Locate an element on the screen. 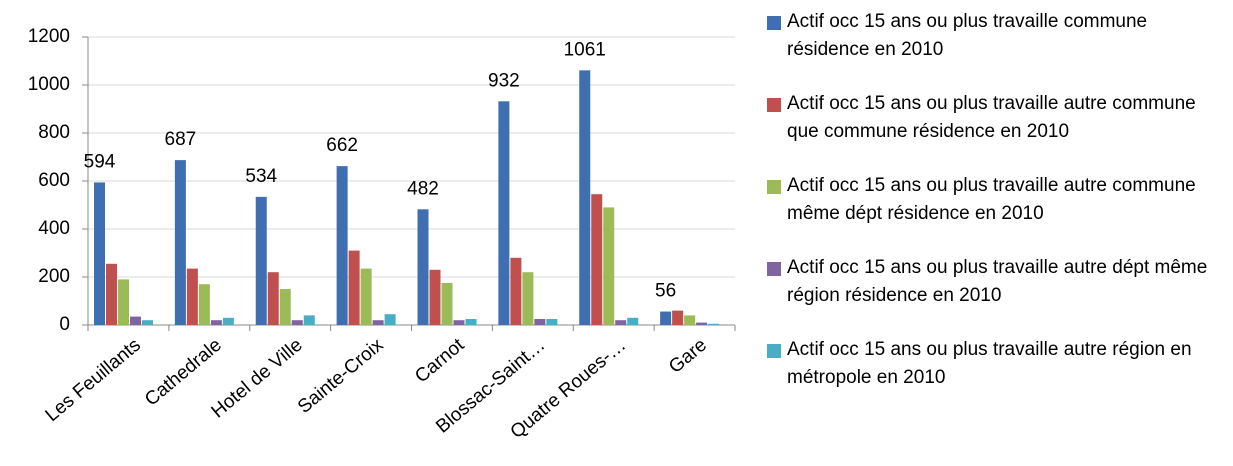  data-label: 687 is located at coordinates (181, 139).